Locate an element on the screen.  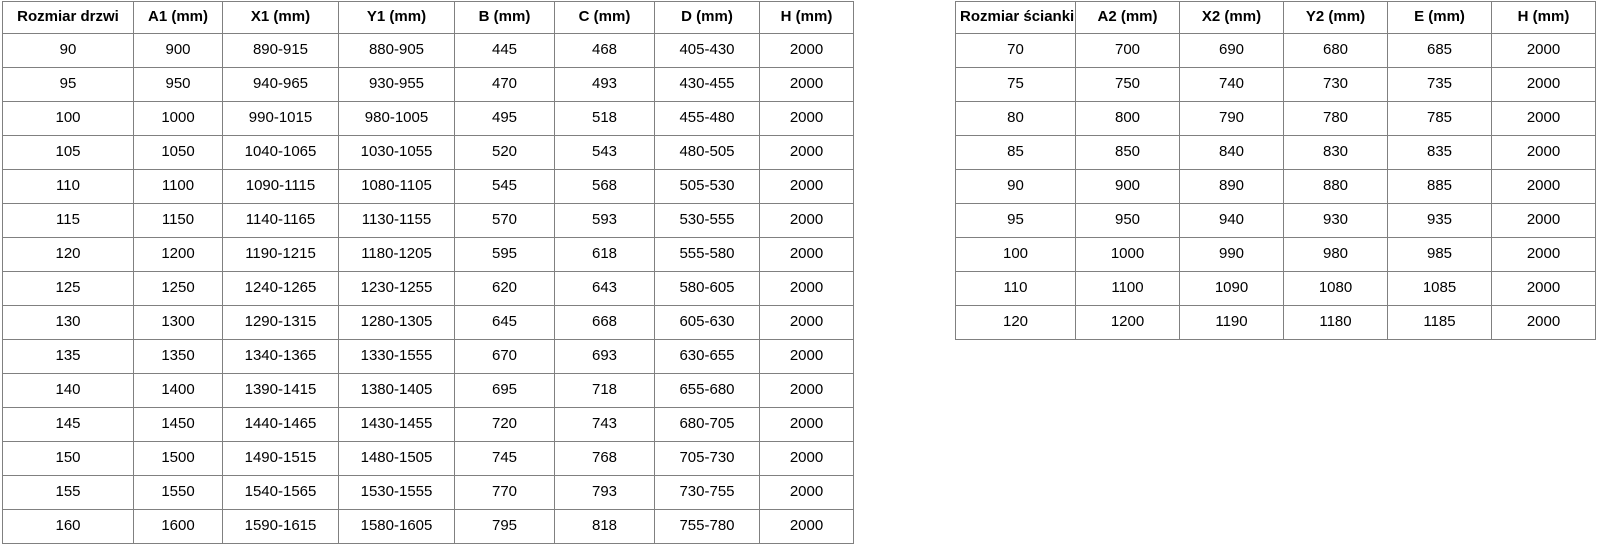
door-cell: 140 is located at coordinates (68, 390).